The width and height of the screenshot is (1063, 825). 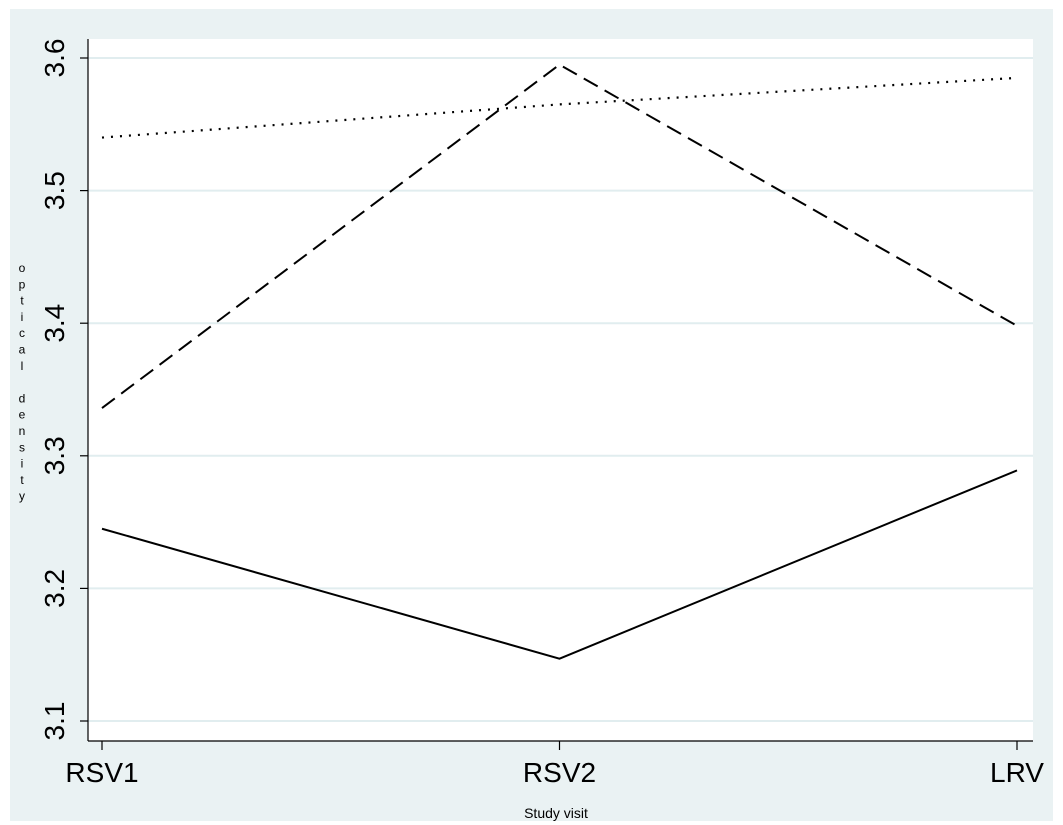 What do you see at coordinates (54, 58) in the screenshot?
I see `y-tick-label: 3.6` at bounding box center [54, 58].